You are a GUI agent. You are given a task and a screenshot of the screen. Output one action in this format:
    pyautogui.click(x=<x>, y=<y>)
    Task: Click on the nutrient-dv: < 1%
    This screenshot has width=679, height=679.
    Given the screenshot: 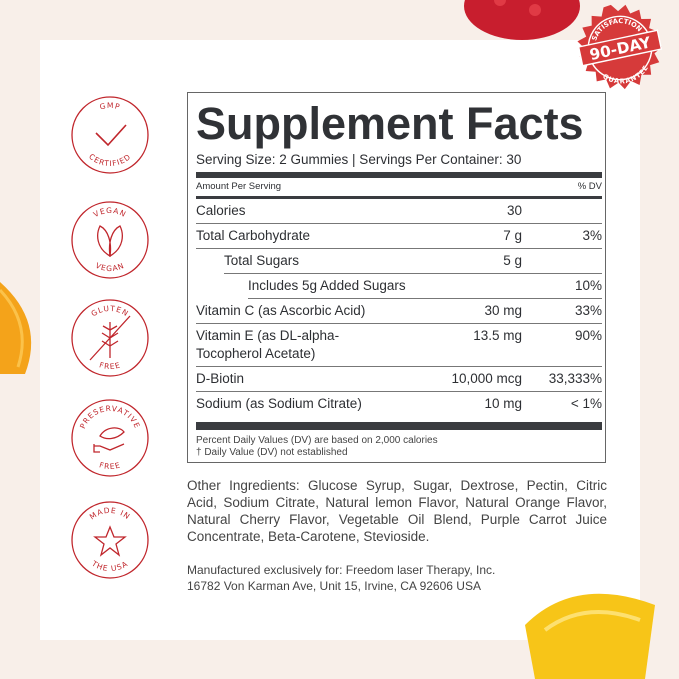 What is the action you would take?
    pyautogui.click(x=586, y=403)
    